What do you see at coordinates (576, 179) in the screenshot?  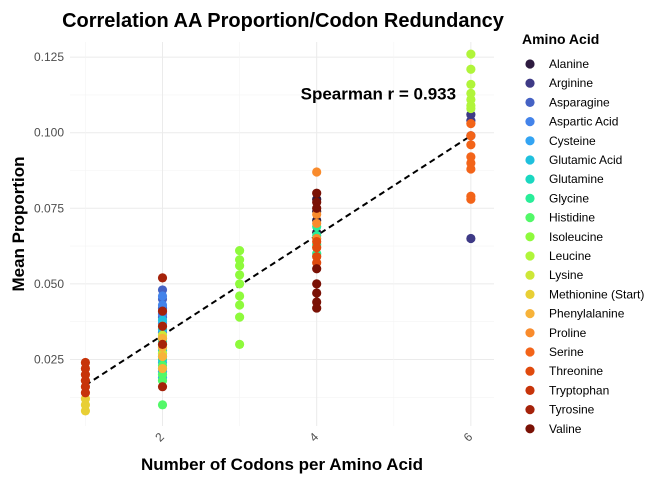 I see `legend-label: Glutamine` at bounding box center [576, 179].